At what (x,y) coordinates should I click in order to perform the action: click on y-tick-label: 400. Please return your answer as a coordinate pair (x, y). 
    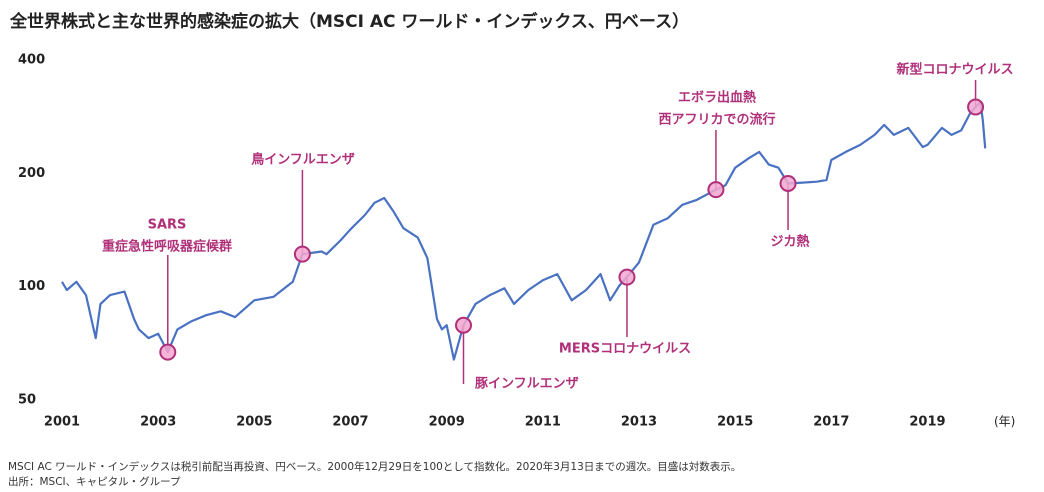
    Looking at the image, I should click on (31, 60).